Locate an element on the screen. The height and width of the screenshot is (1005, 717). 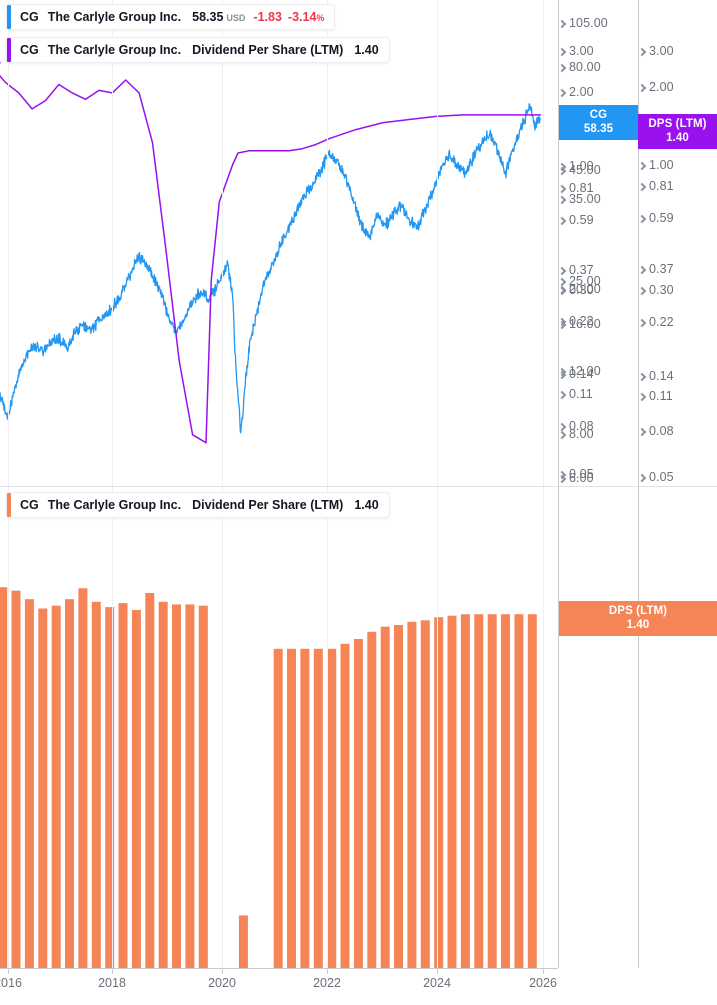
dps-overlay-axis-tick-label: 0.08 is located at coordinates (661, 431).